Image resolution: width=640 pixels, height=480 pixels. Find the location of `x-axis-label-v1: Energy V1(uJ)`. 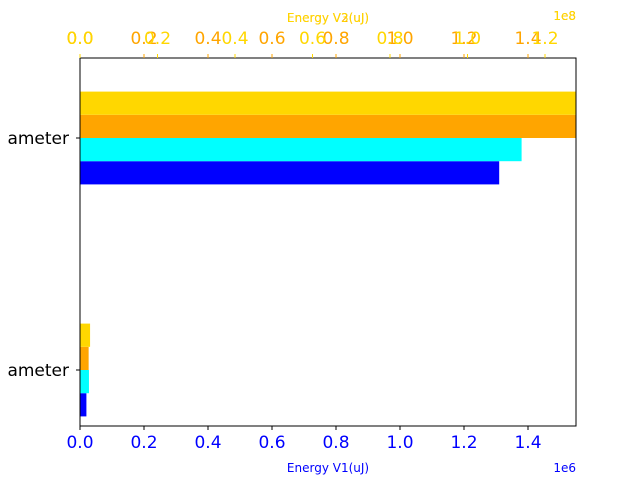

x-axis-label-v1: Energy V1(uJ) is located at coordinates (328, 468).